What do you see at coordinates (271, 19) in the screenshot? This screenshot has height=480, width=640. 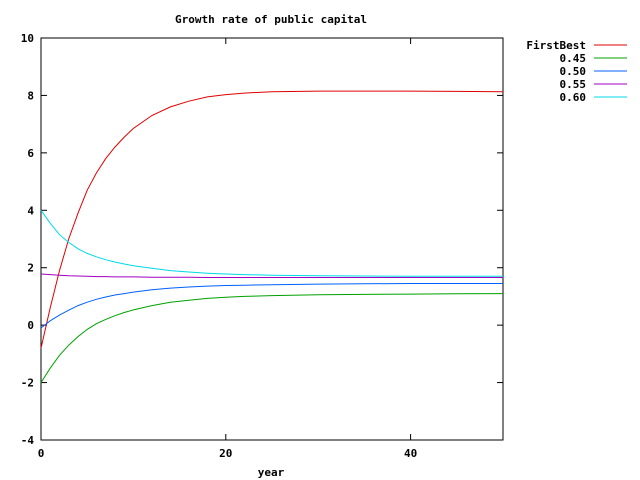 I see `chart-title: Growth rate of public capital` at bounding box center [271, 19].